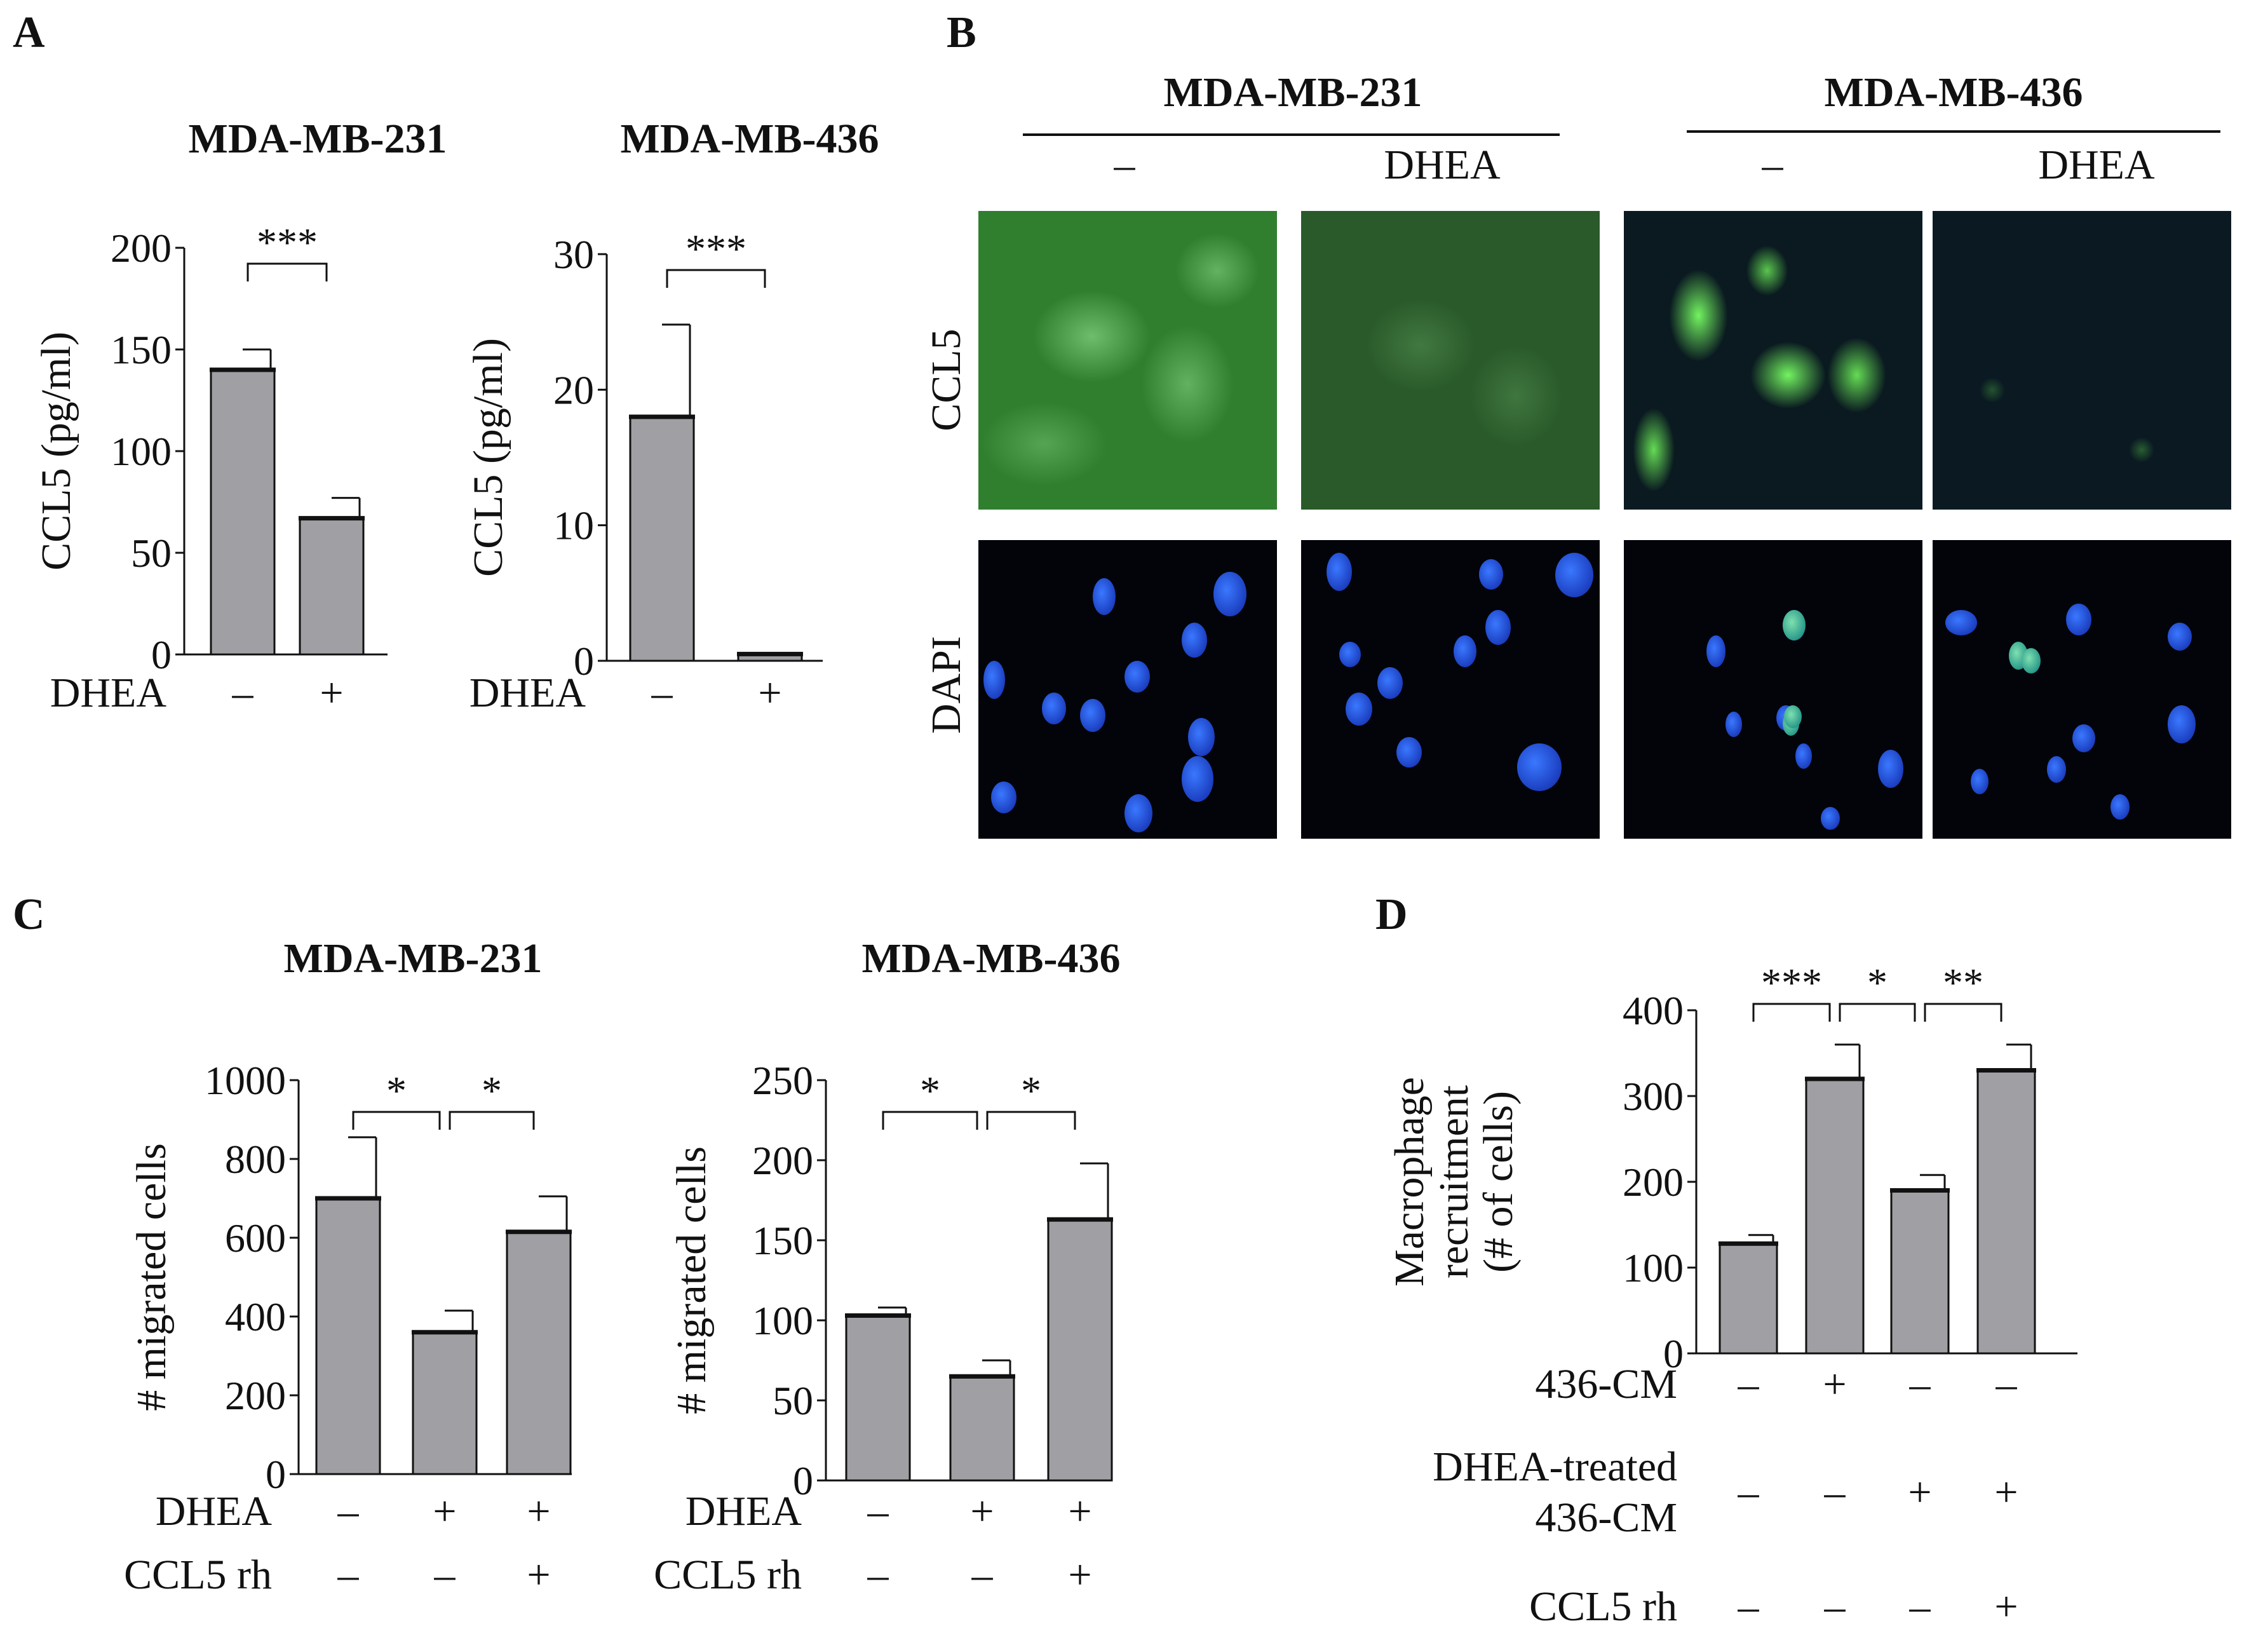 This screenshot has width=2242, height=1652. I want to click on y-tick-label: 300, so click(1653, 1096).